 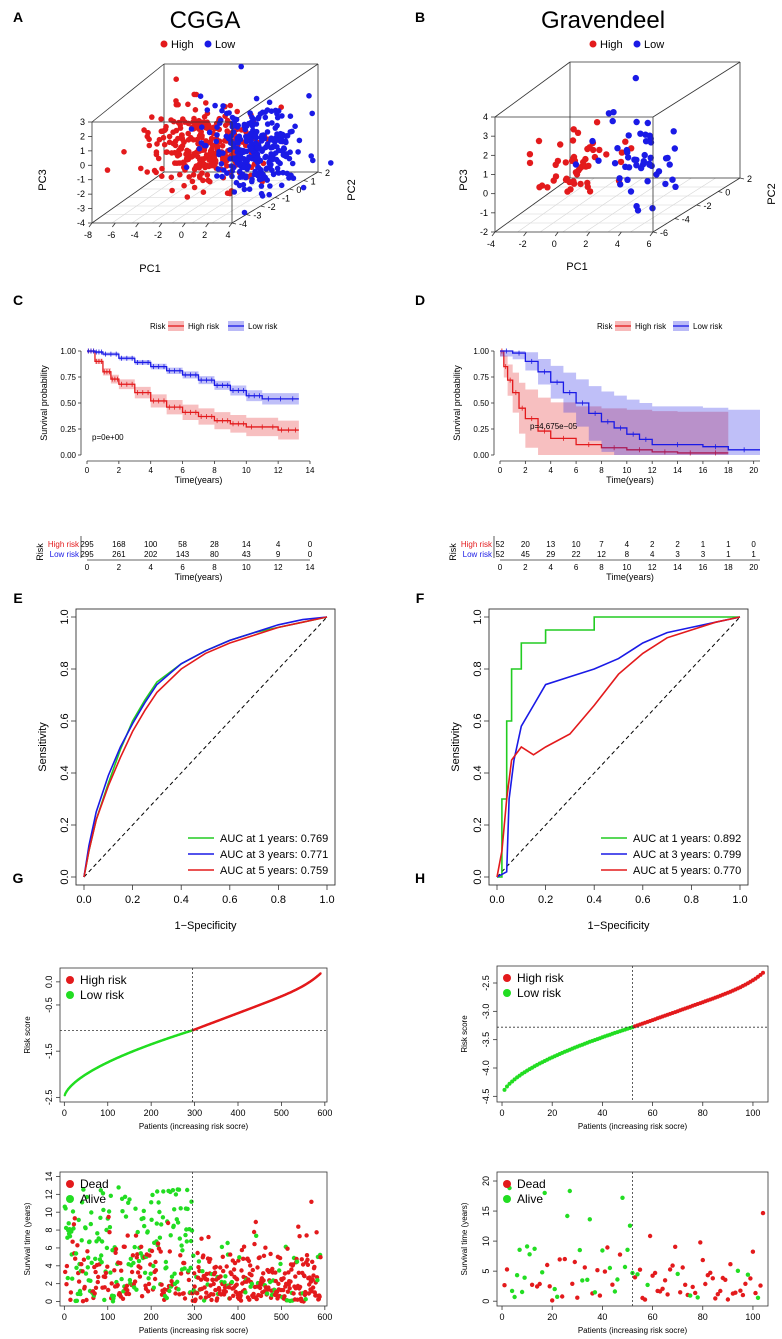 I want to click on y-tick-label: 0.50, so click(x=68, y=403).